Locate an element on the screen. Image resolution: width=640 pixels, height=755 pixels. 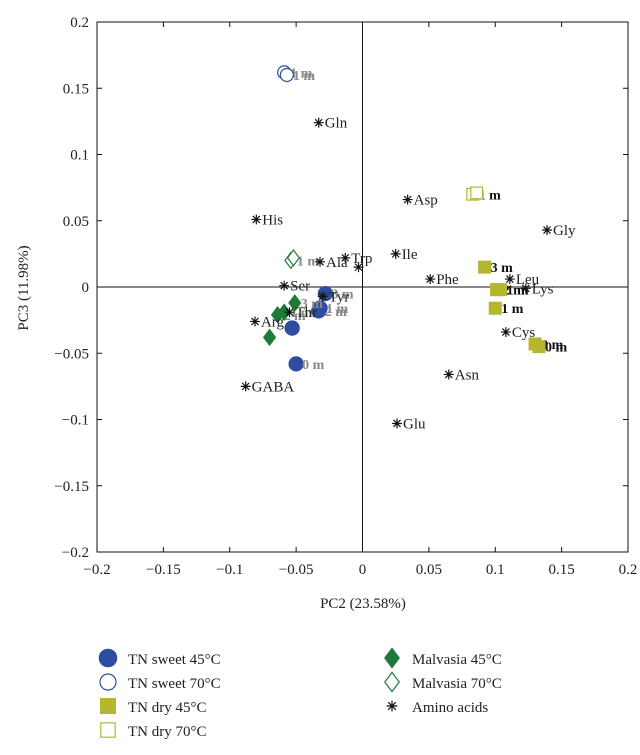
point-label: Arg is located at coordinates (273, 322).